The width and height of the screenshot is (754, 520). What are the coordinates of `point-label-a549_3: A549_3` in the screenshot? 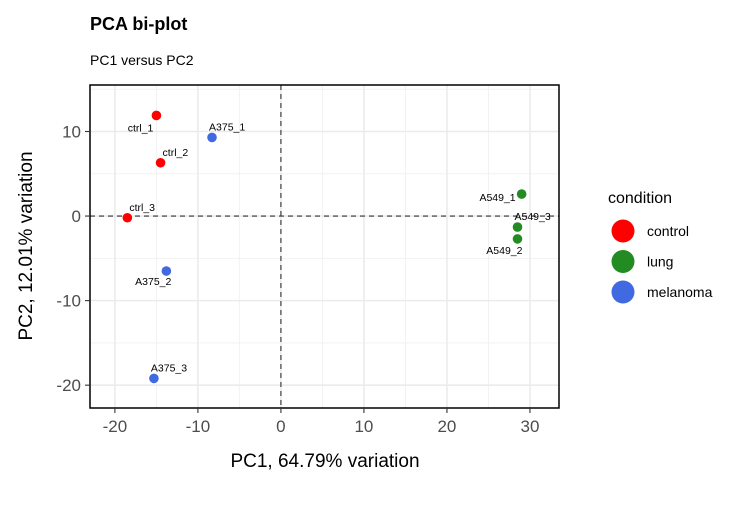 It's located at (532, 217).